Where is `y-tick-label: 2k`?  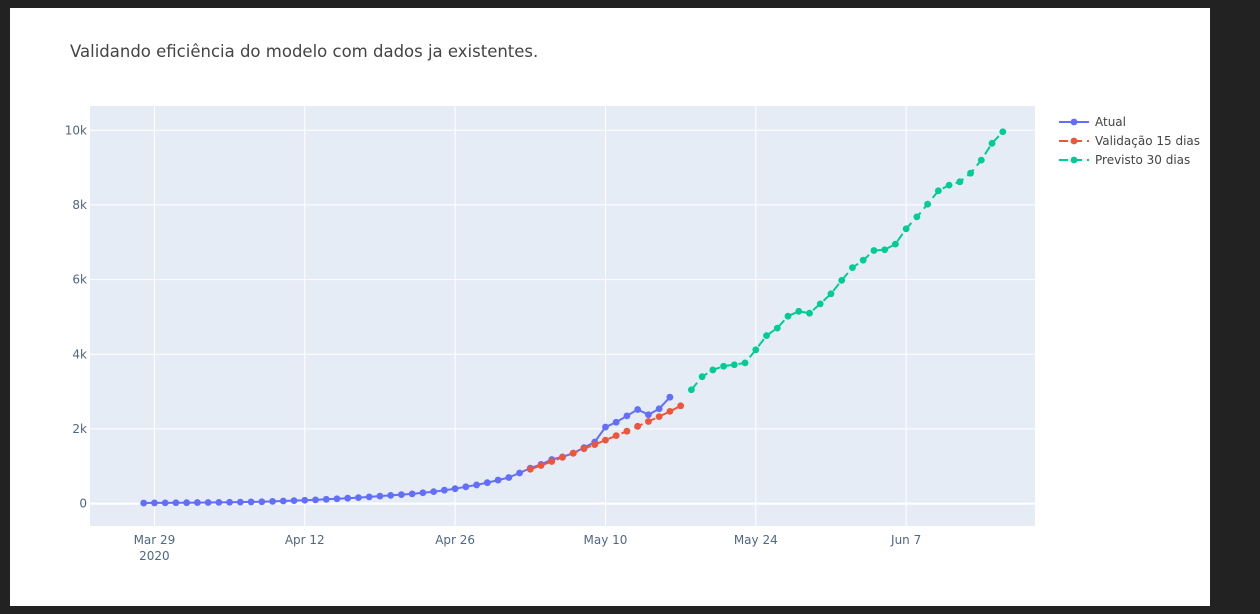 y-tick-label: 2k is located at coordinates (79, 429).